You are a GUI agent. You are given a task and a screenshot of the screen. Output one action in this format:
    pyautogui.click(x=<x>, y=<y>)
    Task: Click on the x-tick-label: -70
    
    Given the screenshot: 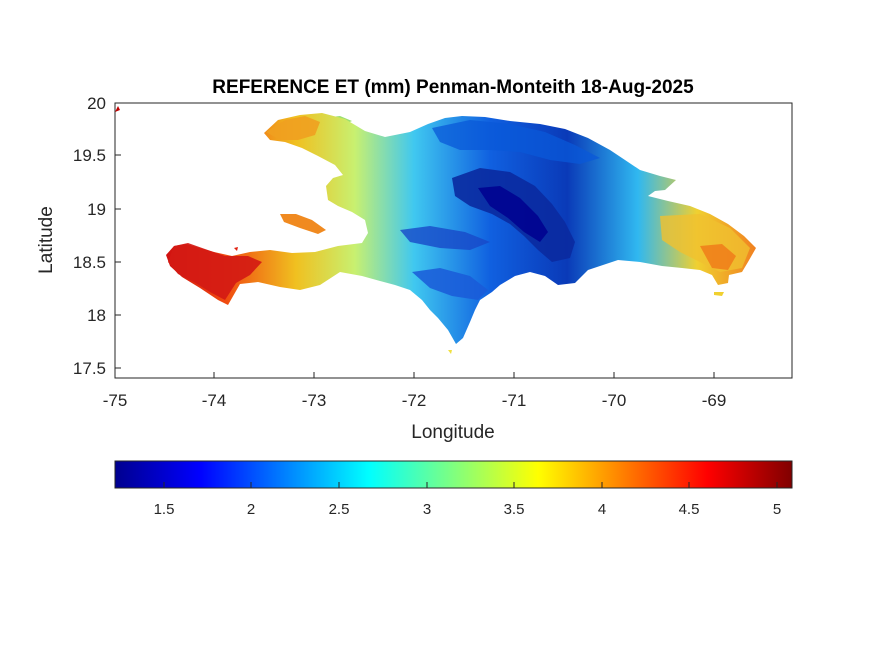 What is the action you would take?
    pyautogui.click(x=614, y=400)
    